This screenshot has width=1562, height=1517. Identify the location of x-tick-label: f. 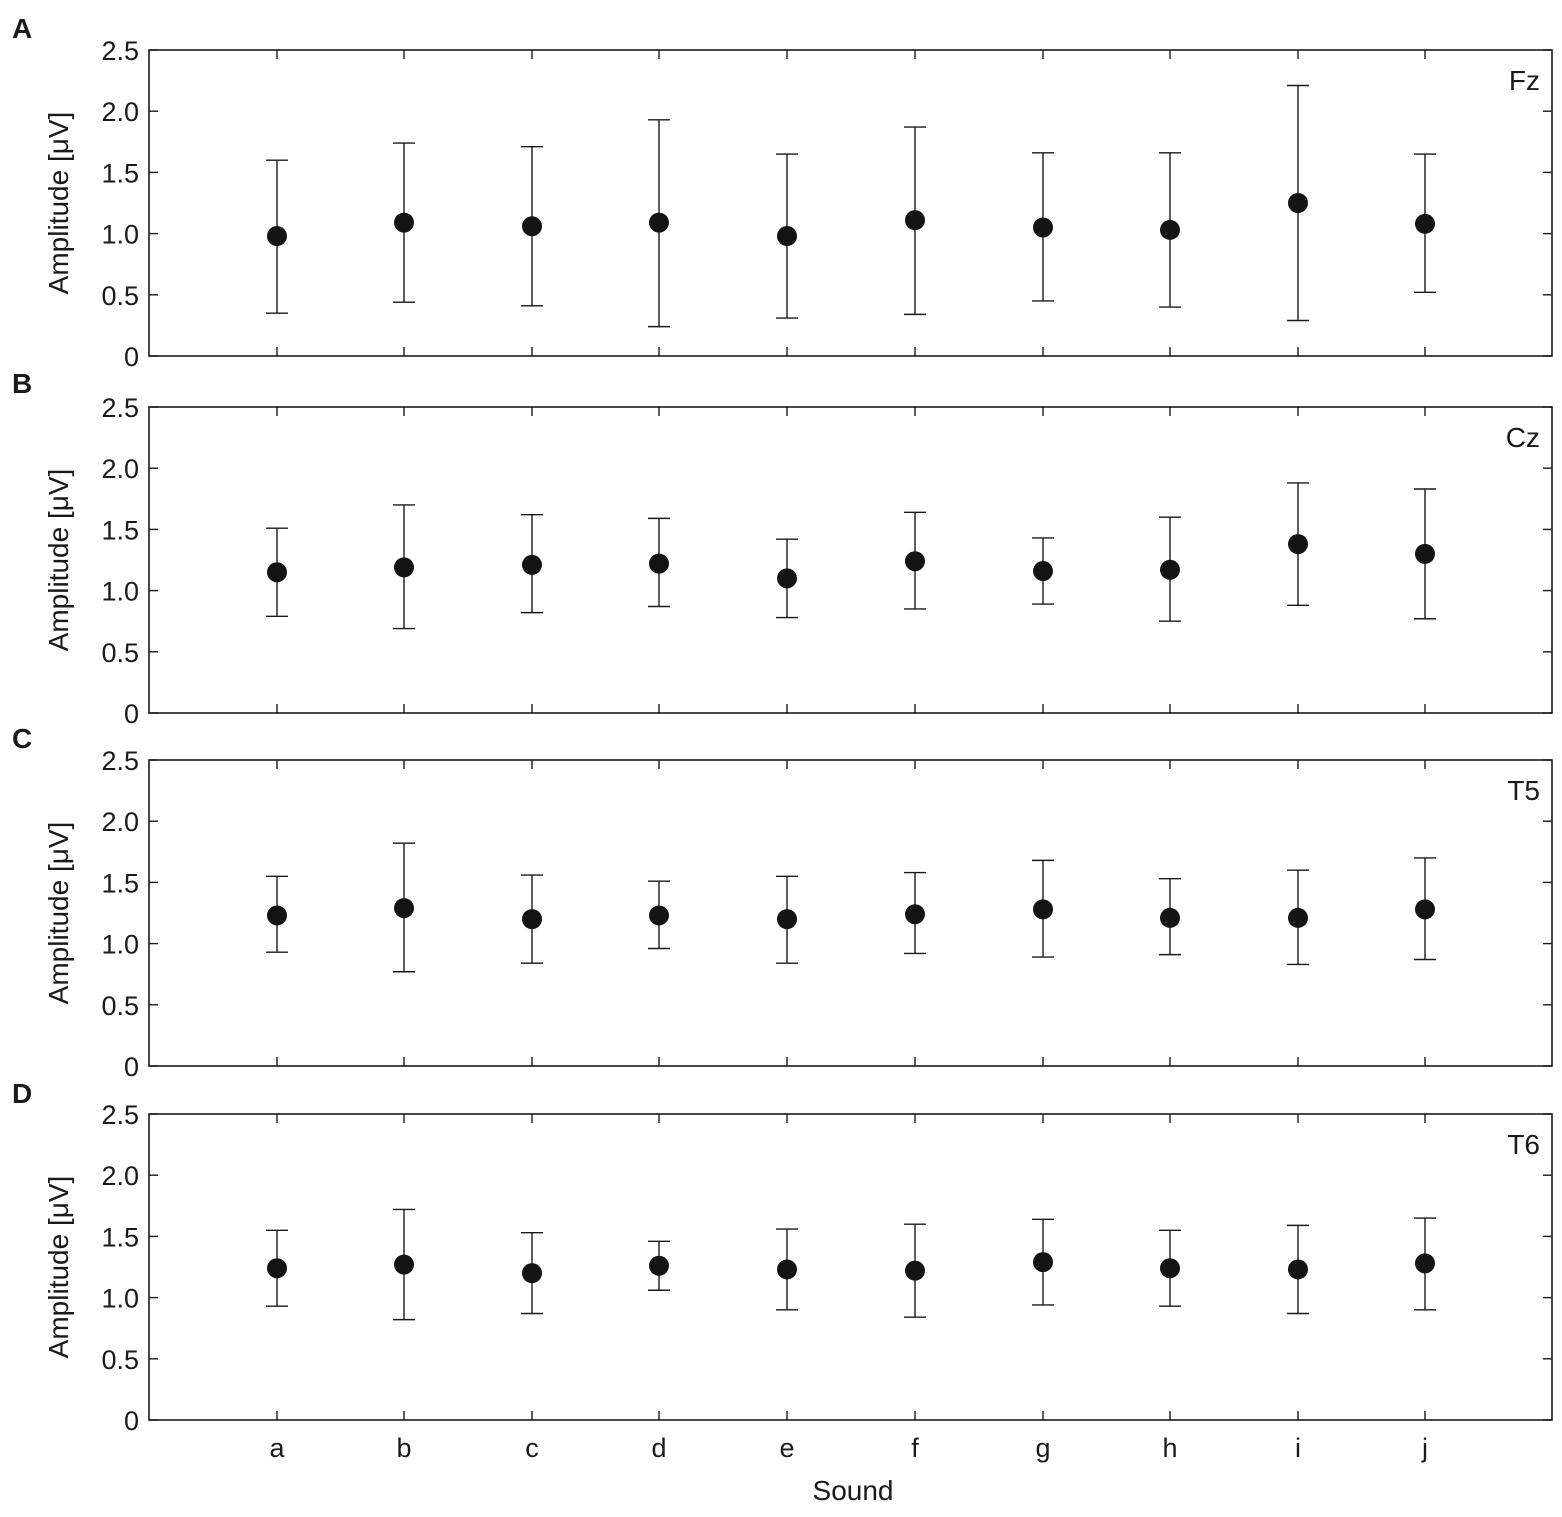
(915, 1448).